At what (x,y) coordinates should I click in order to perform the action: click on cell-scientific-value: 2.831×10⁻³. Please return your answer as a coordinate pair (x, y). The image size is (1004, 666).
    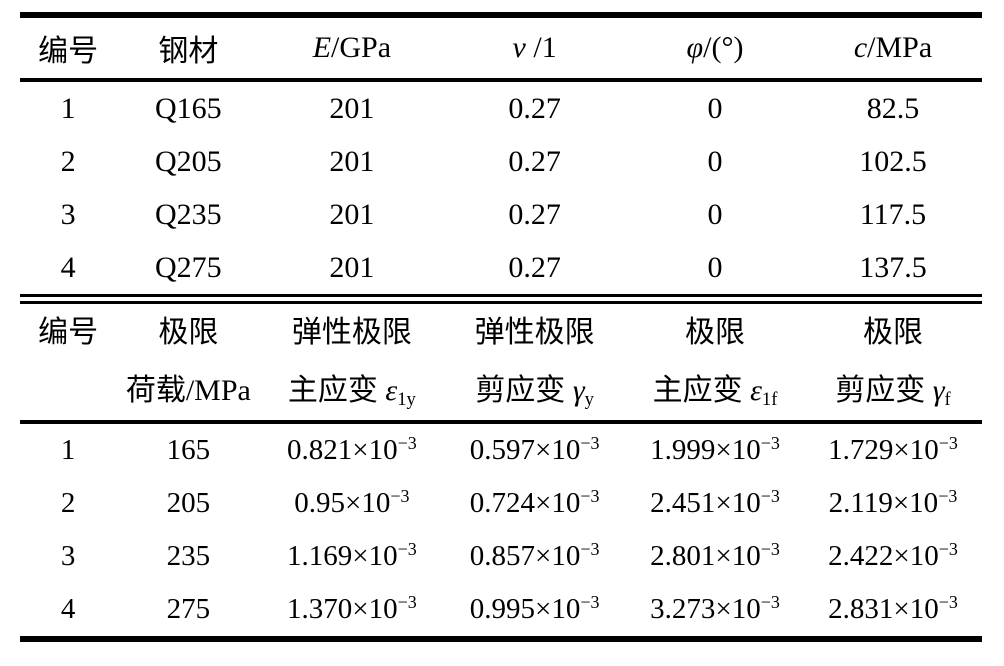
    Looking at the image, I should click on (893, 611).